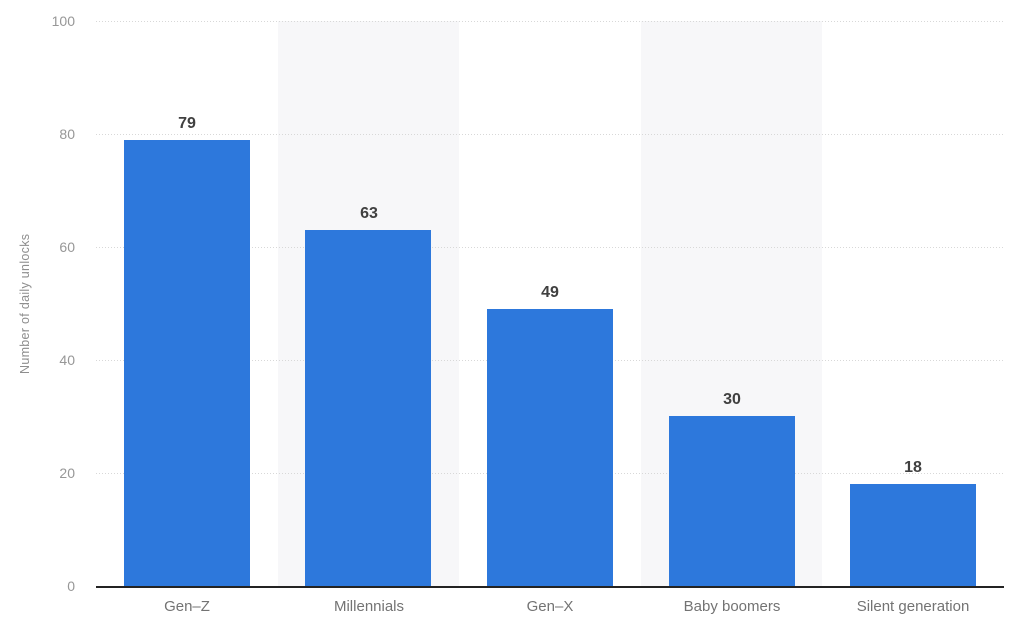 The width and height of the screenshot is (1023, 631). I want to click on bar-value-label: 30, so click(732, 399).